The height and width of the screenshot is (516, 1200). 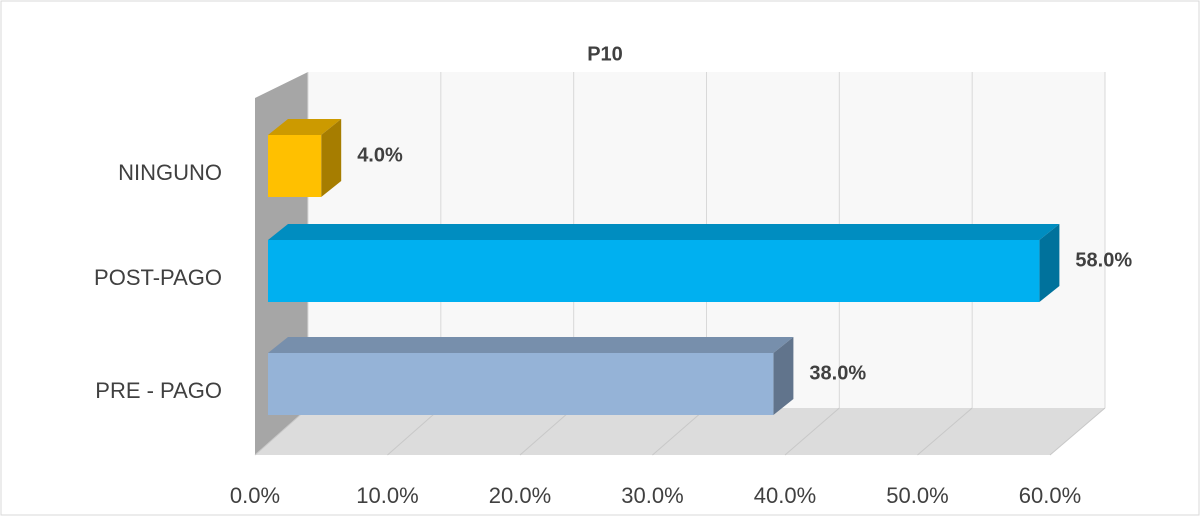 I want to click on value-label: 4.0%, so click(x=380, y=155).